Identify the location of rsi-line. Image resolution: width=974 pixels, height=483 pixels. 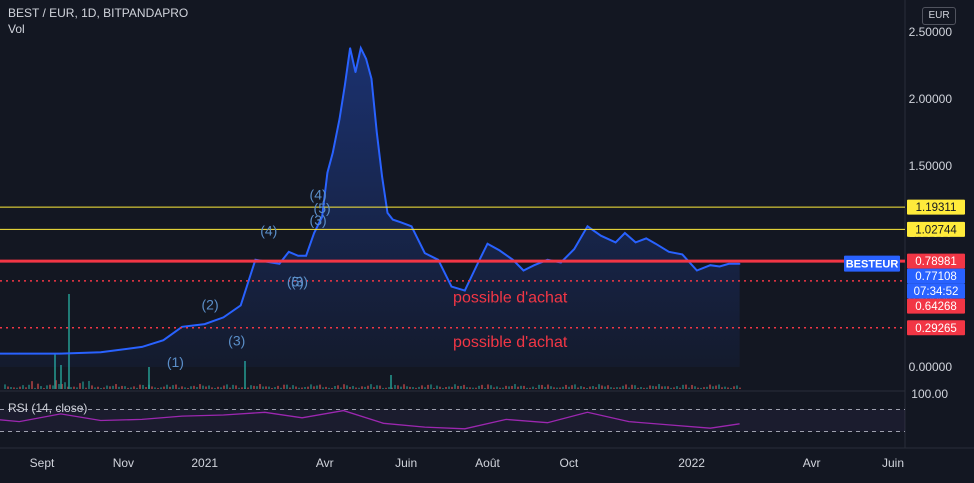
(370, 419).